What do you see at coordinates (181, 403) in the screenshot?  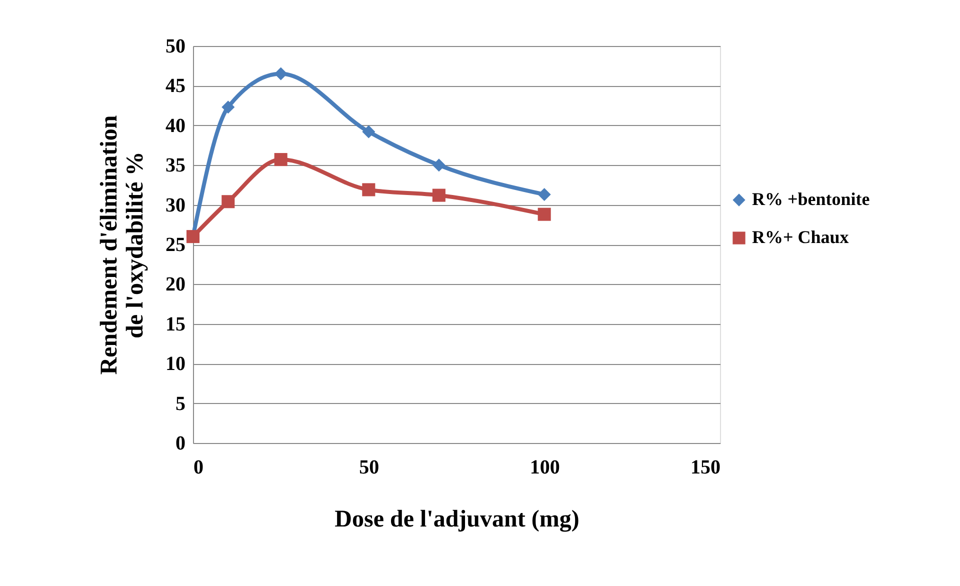 I see `y-tick-label: 5` at bounding box center [181, 403].